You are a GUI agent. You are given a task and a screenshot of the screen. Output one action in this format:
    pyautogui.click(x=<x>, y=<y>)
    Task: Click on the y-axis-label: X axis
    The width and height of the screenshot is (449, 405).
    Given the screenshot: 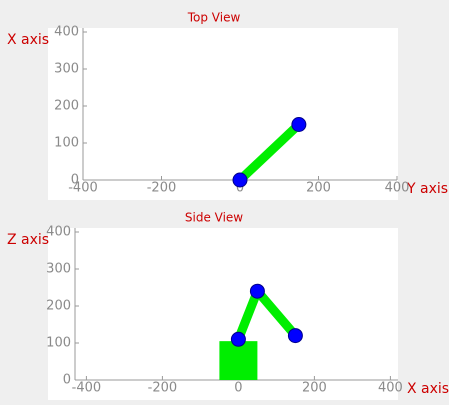 What is the action you would take?
    pyautogui.click(x=28, y=40)
    